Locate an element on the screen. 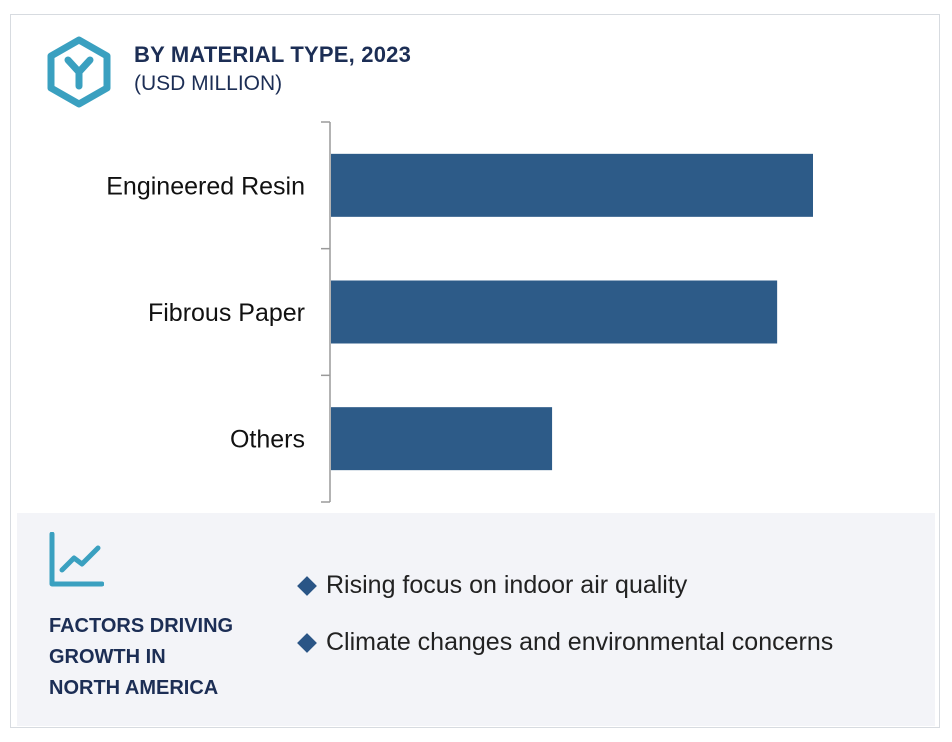 This screenshot has height=742, width=952. category-label: Others is located at coordinates (267, 440).